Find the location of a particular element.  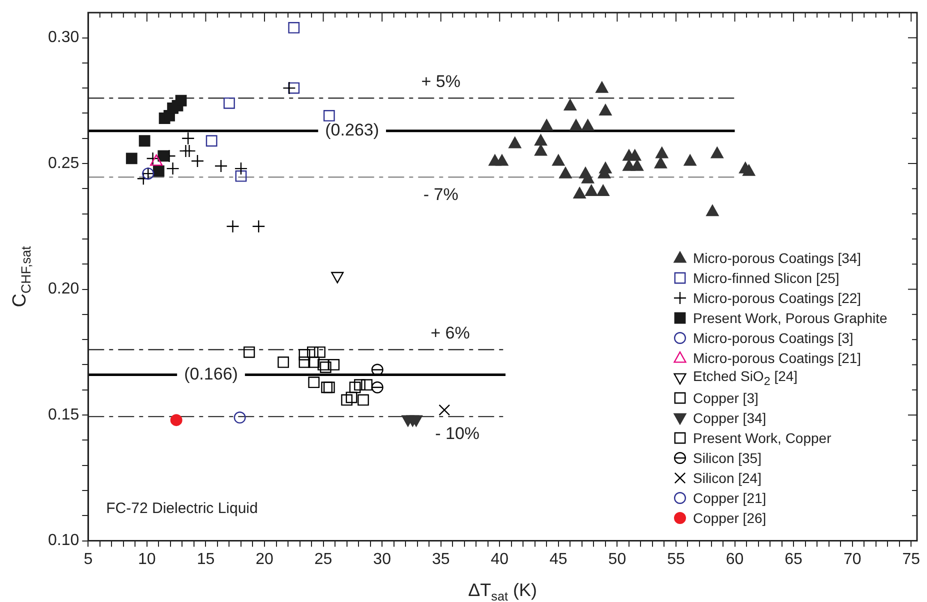

x-tick-label: 5 is located at coordinates (88, 559).